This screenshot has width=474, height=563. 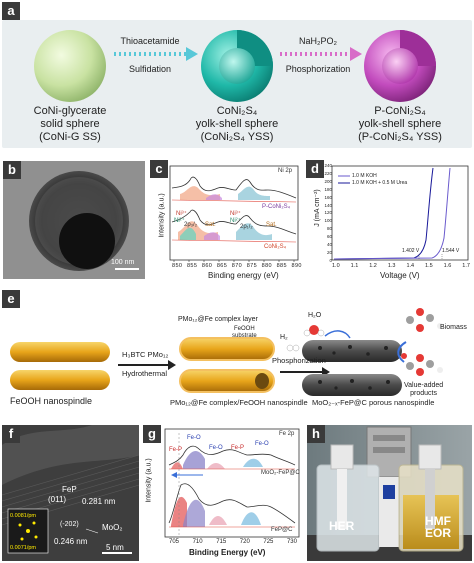 What do you see at coordinates (262, 381) in the screenshot?
I see `spindle-cross-section` at bounding box center [262, 381].